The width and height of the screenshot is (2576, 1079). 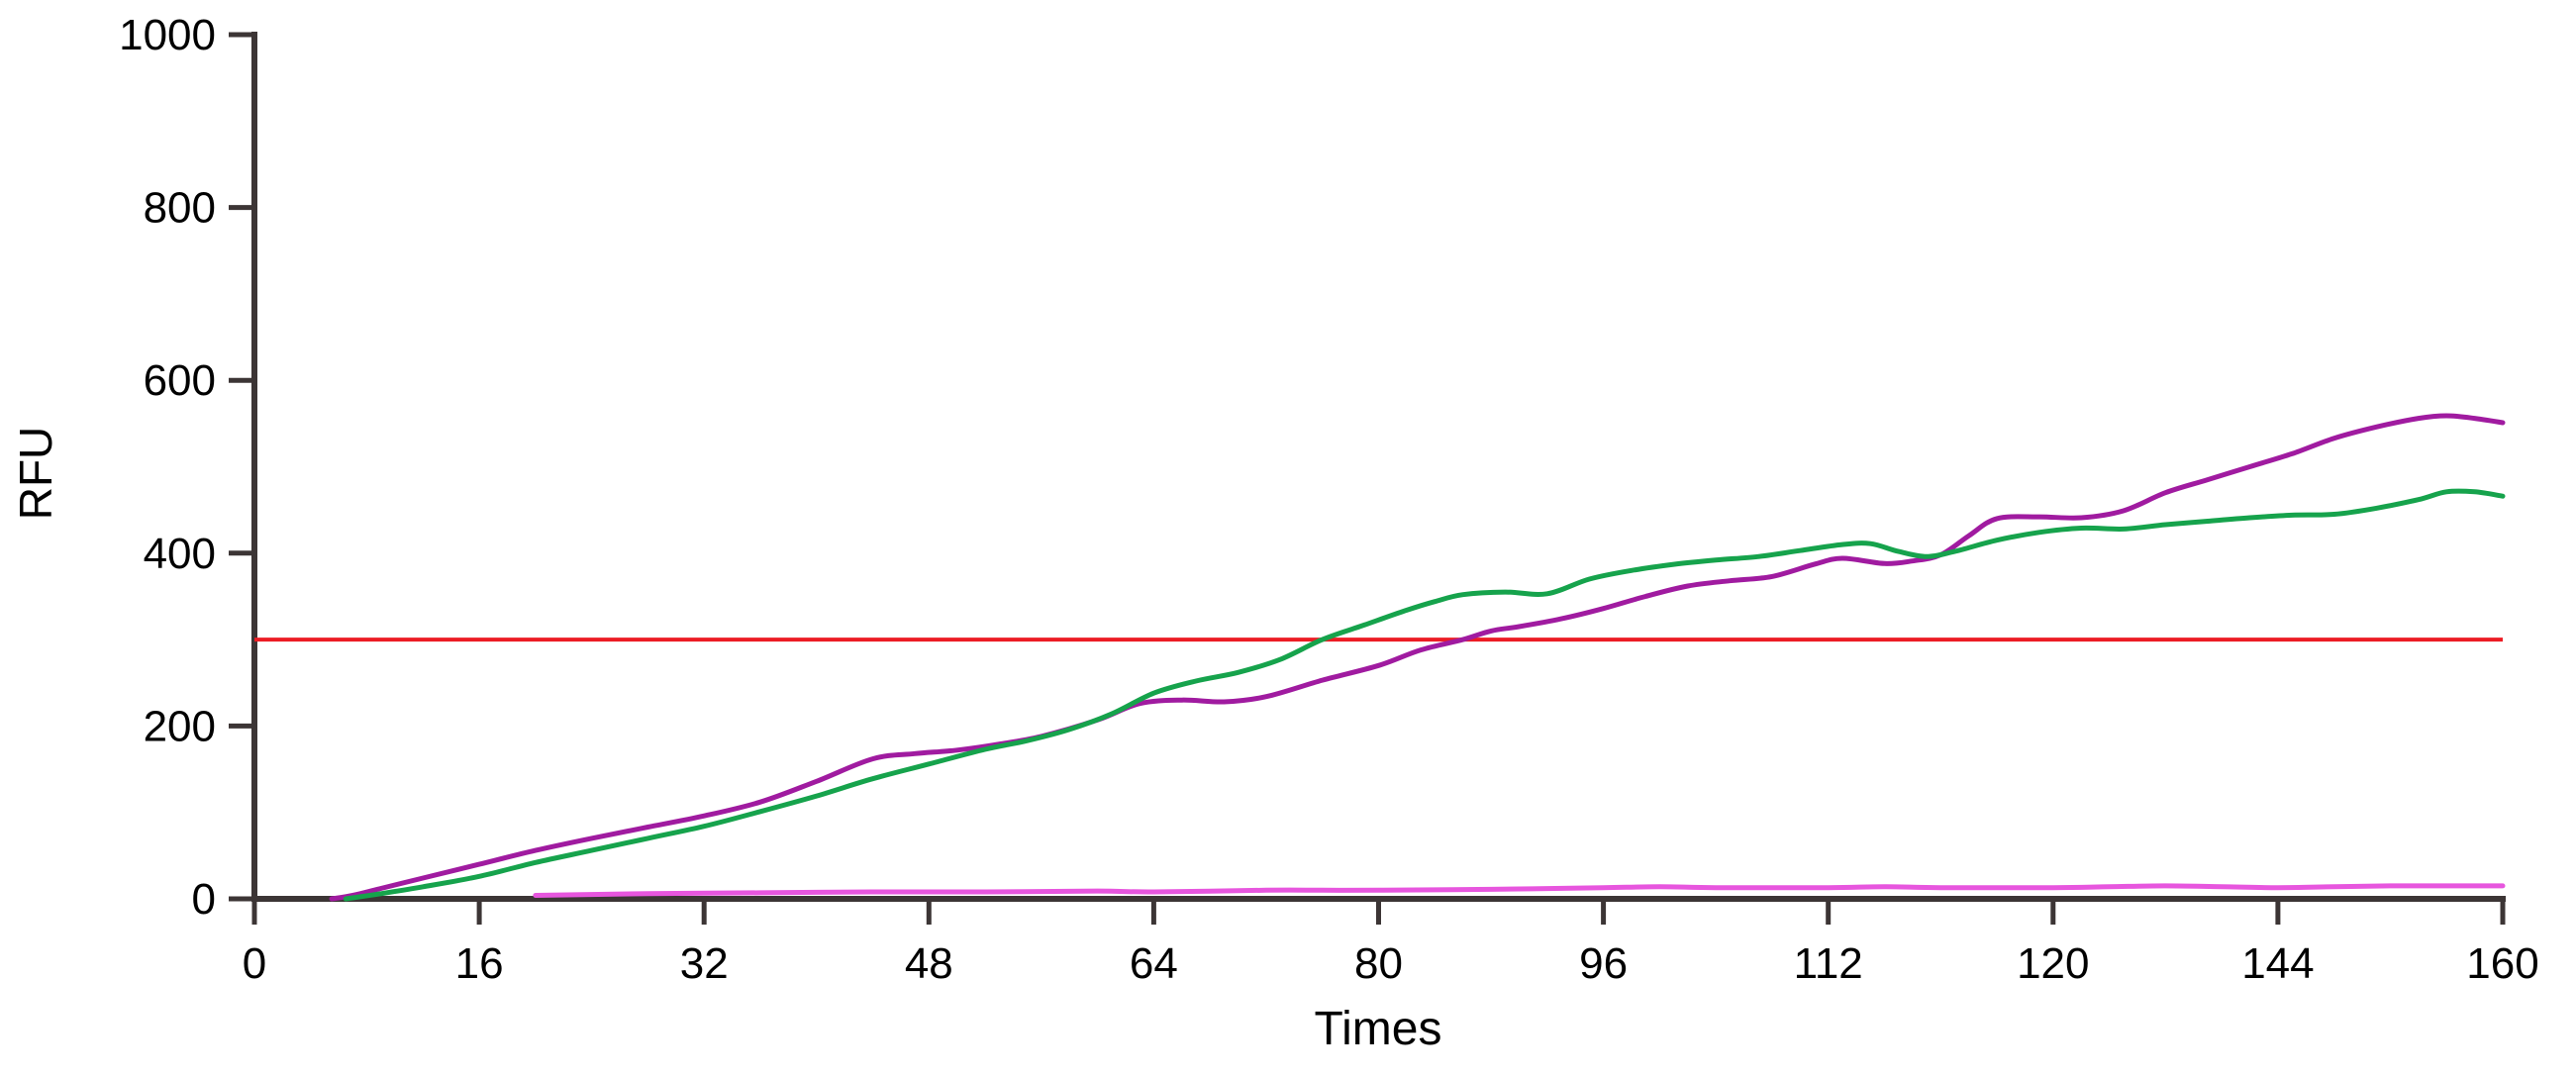 What do you see at coordinates (1154, 963) in the screenshot?
I see `x-tick-label: 64` at bounding box center [1154, 963].